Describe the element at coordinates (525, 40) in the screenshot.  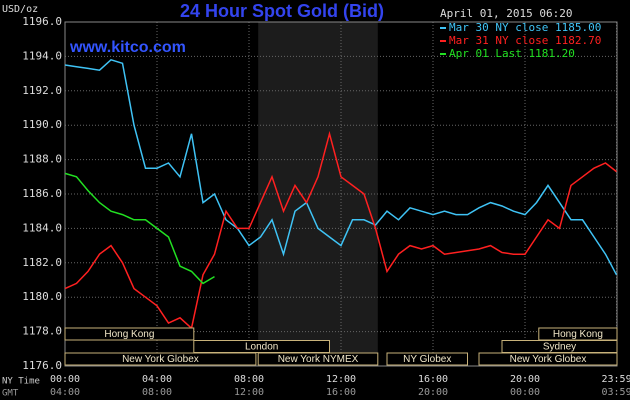
I see `legend-label: Mar 31 NY close 1182.70` at that location.